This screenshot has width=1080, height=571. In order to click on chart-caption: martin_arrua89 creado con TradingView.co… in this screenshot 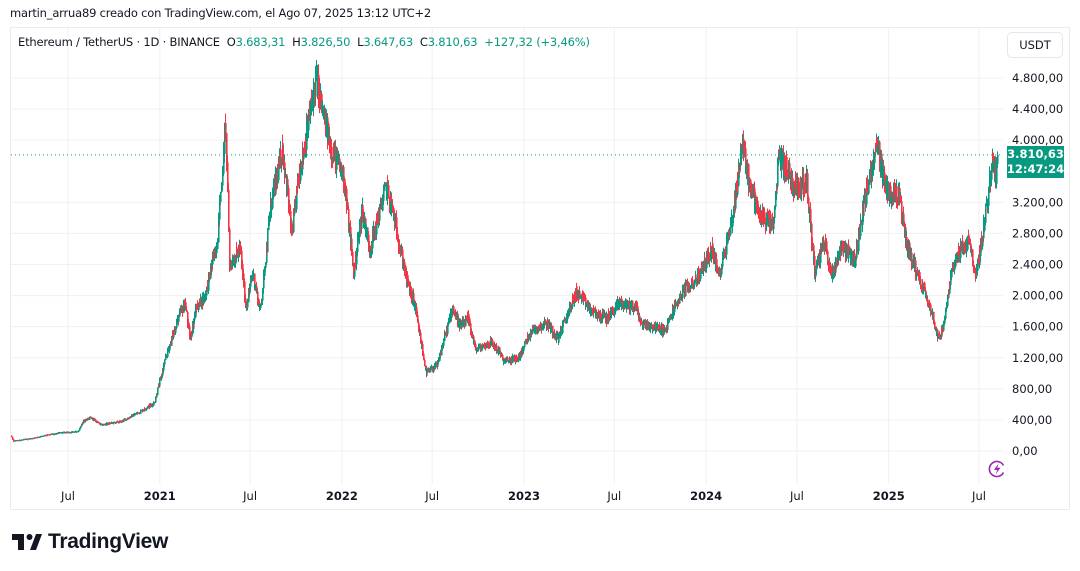, I will do `click(221, 13)`.